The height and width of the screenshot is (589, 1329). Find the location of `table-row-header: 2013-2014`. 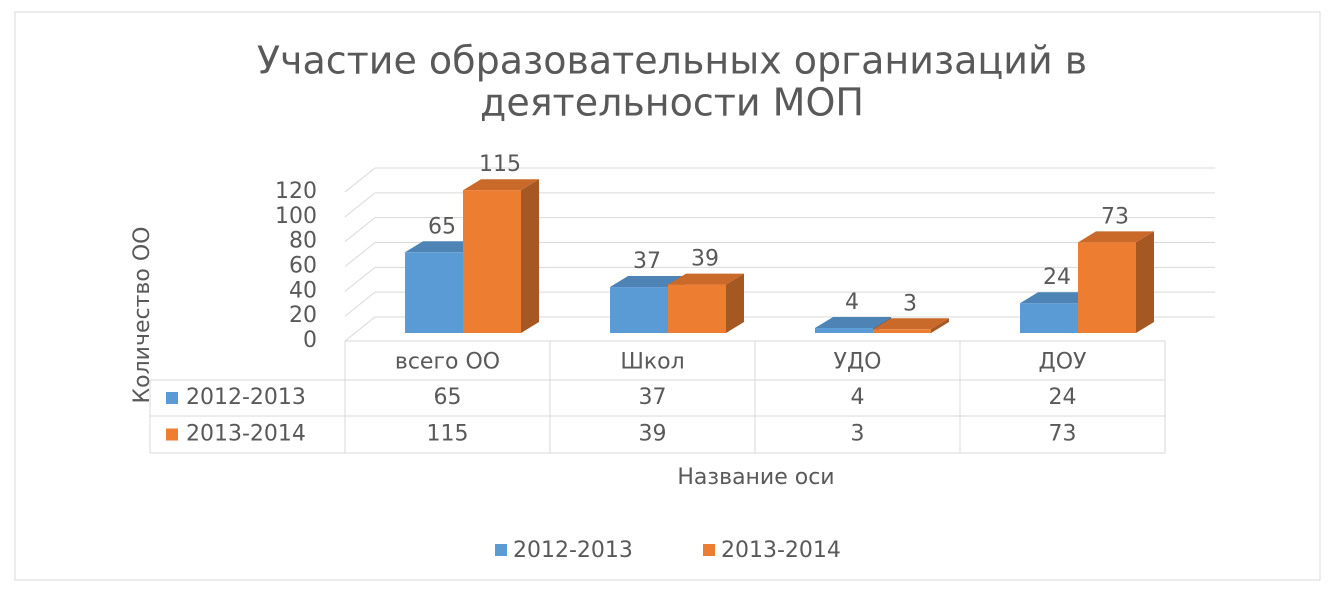

table-row-header: 2013-2014 is located at coordinates (246, 434).